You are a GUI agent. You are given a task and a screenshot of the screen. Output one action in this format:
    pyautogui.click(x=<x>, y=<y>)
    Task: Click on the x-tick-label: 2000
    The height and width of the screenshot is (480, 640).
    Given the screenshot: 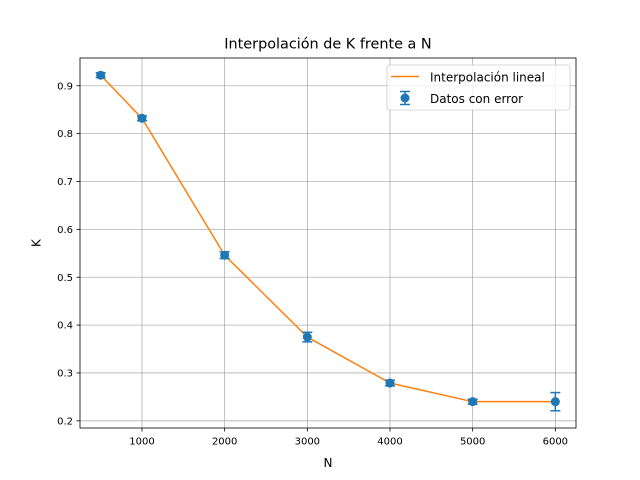 What is the action you would take?
    pyautogui.click(x=224, y=442)
    